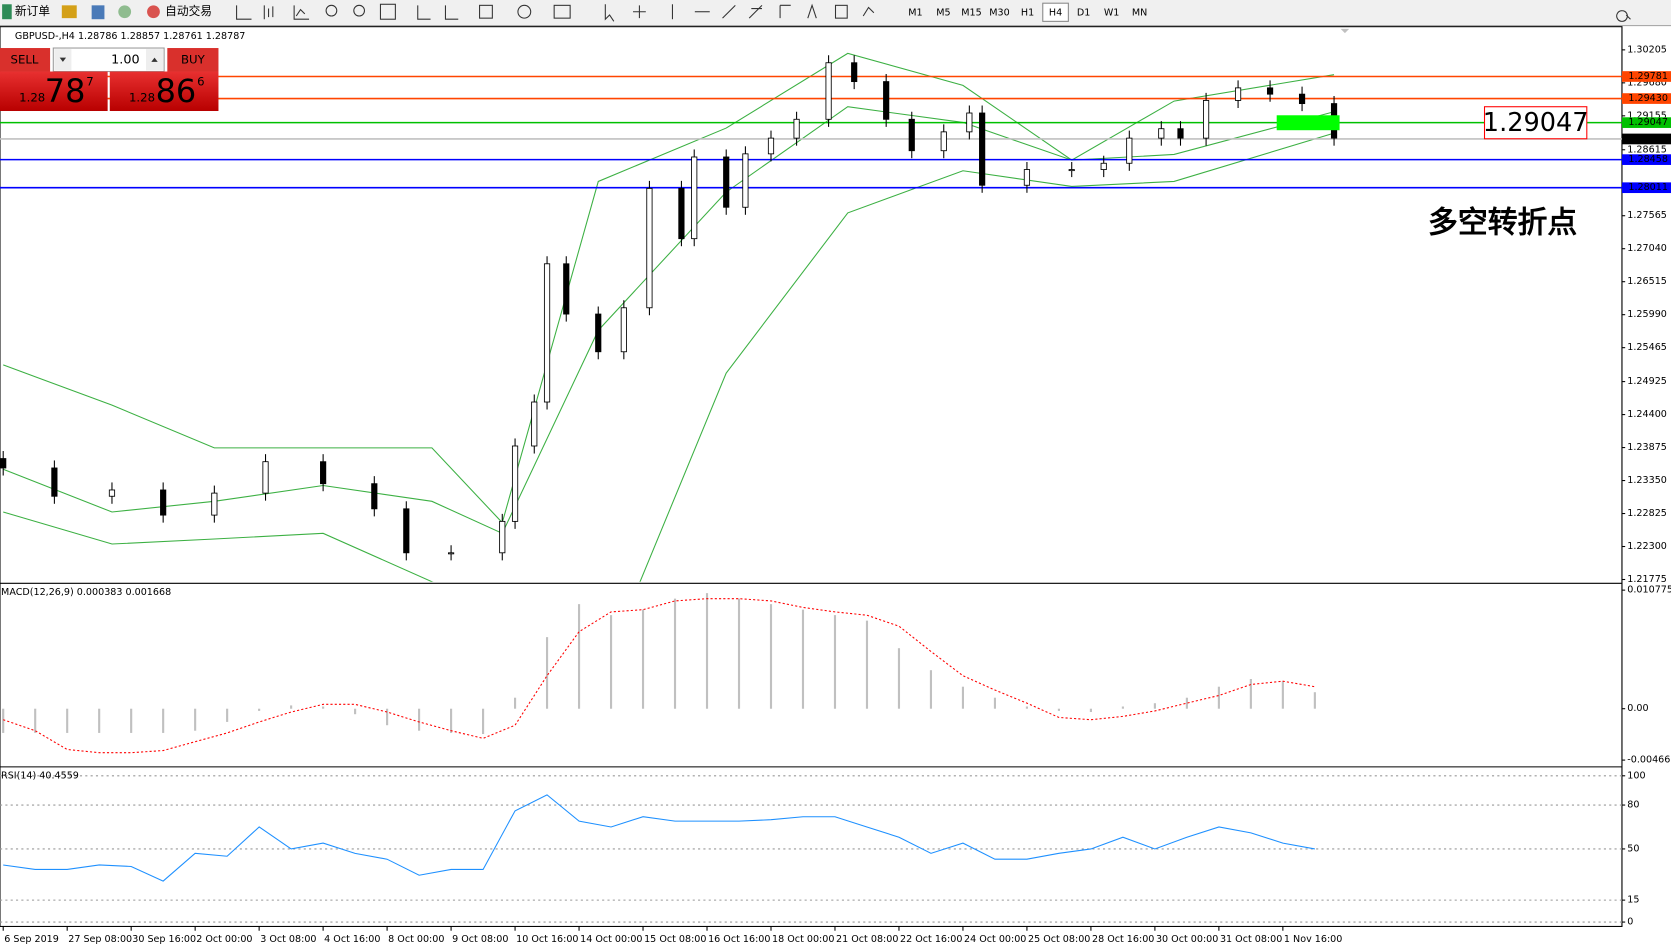 This screenshot has width=1671, height=951. What do you see at coordinates (1647, 49) in the screenshot?
I see `y-tick-label: 1.30205` at bounding box center [1647, 49].